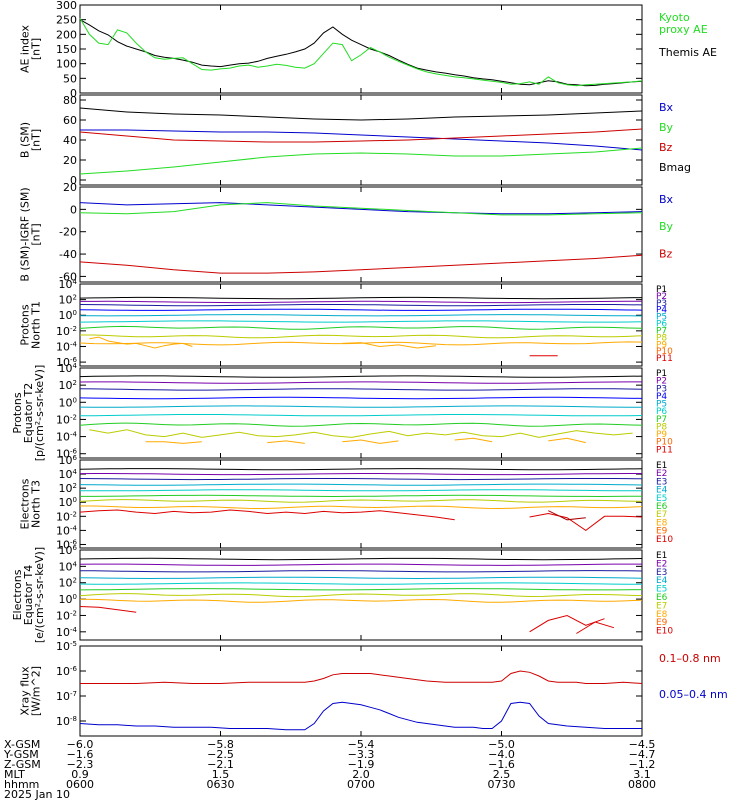 The width and height of the screenshot is (750, 800). Describe the element at coordinates (664, 352) in the screenshot. I see `legend-entry: P10` at that location.